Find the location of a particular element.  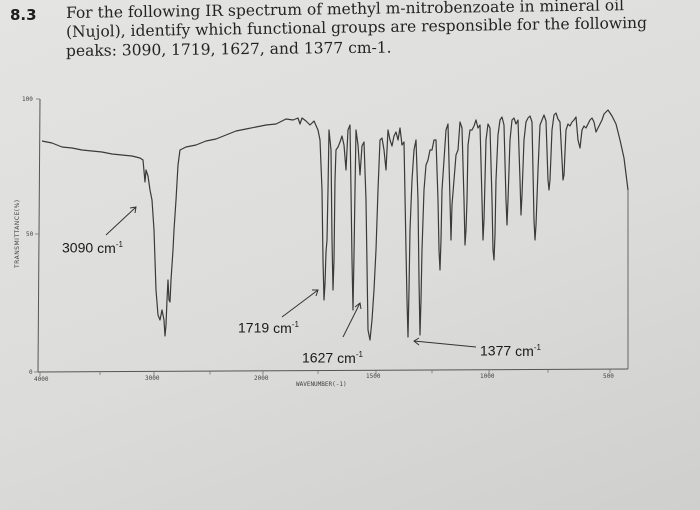

peak-label-1719: 1719 cm-1 is located at coordinates (268, 326).